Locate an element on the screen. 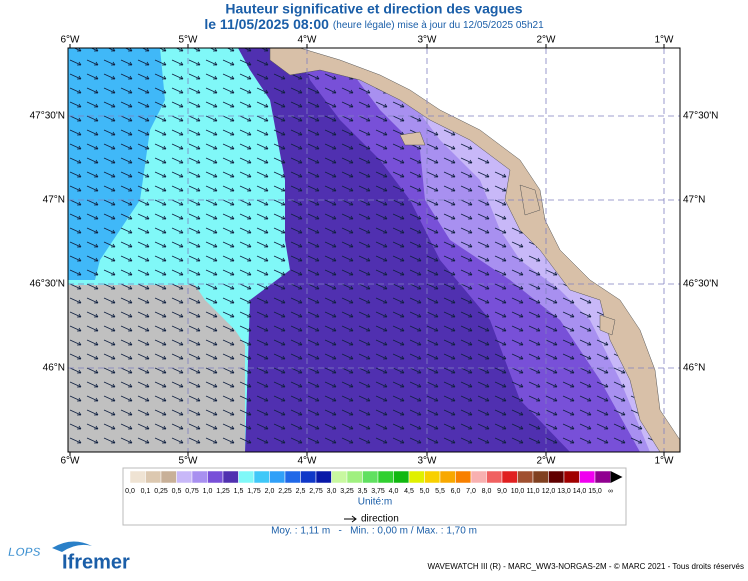  logo-ifremer: Ifremer is located at coordinates (96, 562).